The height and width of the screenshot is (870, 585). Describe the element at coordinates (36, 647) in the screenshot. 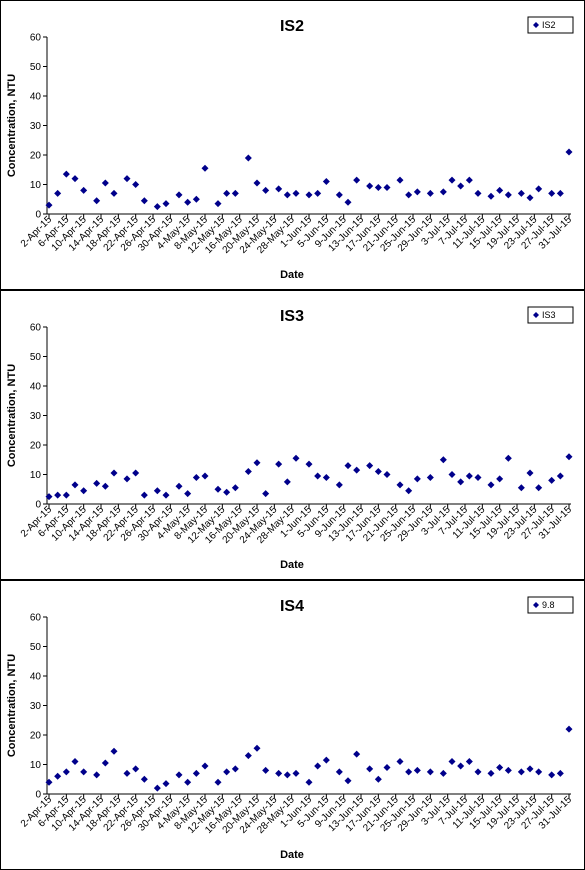

I see `y-tick-label: 50` at that location.